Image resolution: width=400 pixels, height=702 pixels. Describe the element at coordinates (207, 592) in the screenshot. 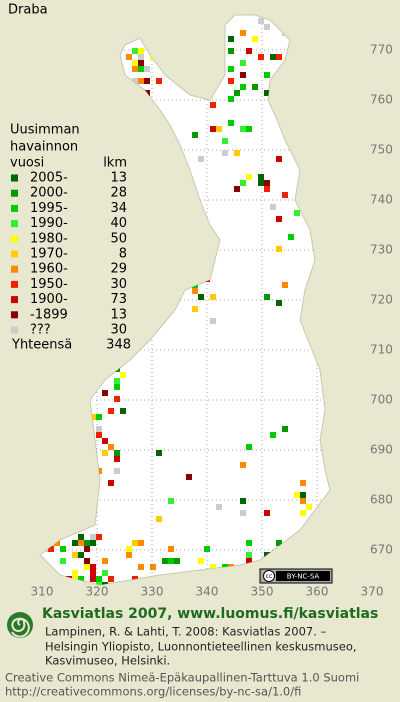

I see `x-label: 340` at that location.